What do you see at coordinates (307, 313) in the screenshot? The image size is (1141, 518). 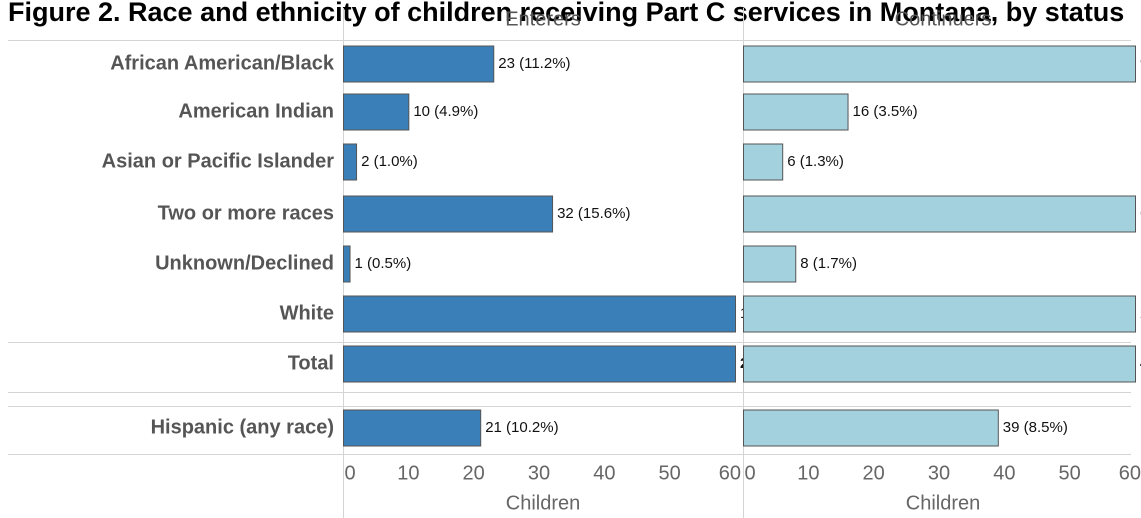 I see `category-label: White` at bounding box center [307, 313].